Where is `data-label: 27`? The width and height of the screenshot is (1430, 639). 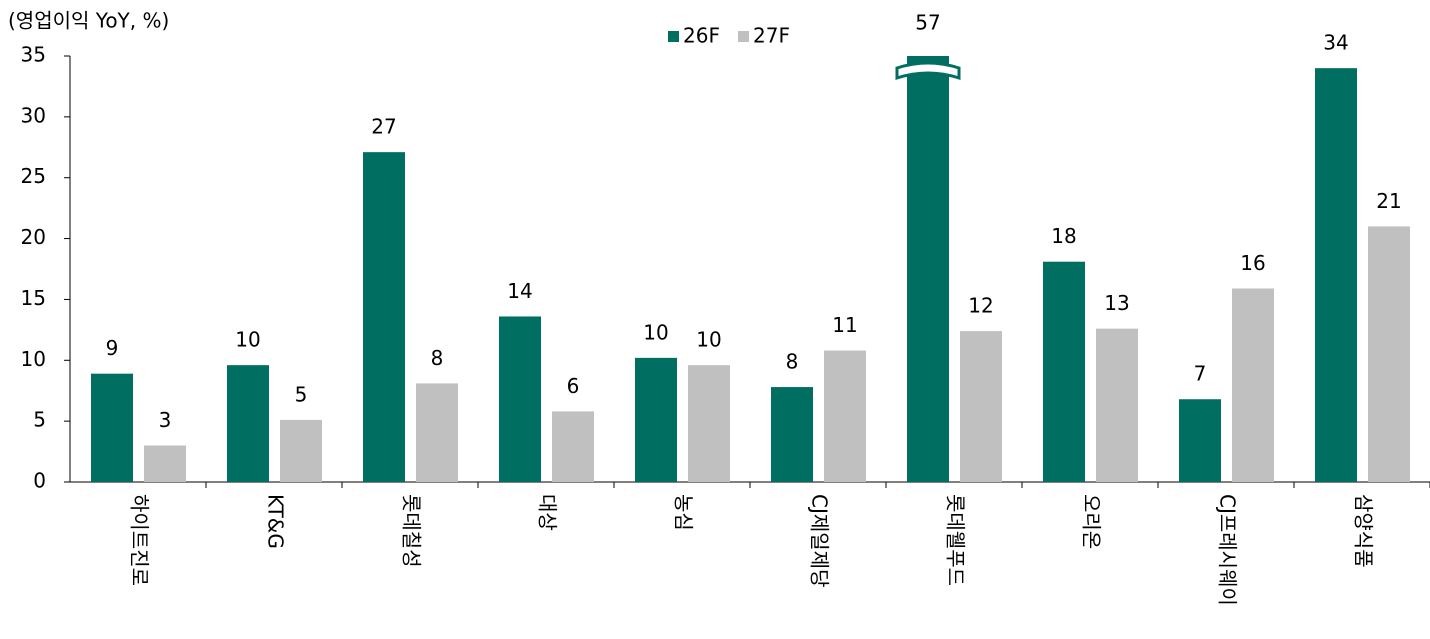
data-label: 27 is located at coordinates (383, 127).